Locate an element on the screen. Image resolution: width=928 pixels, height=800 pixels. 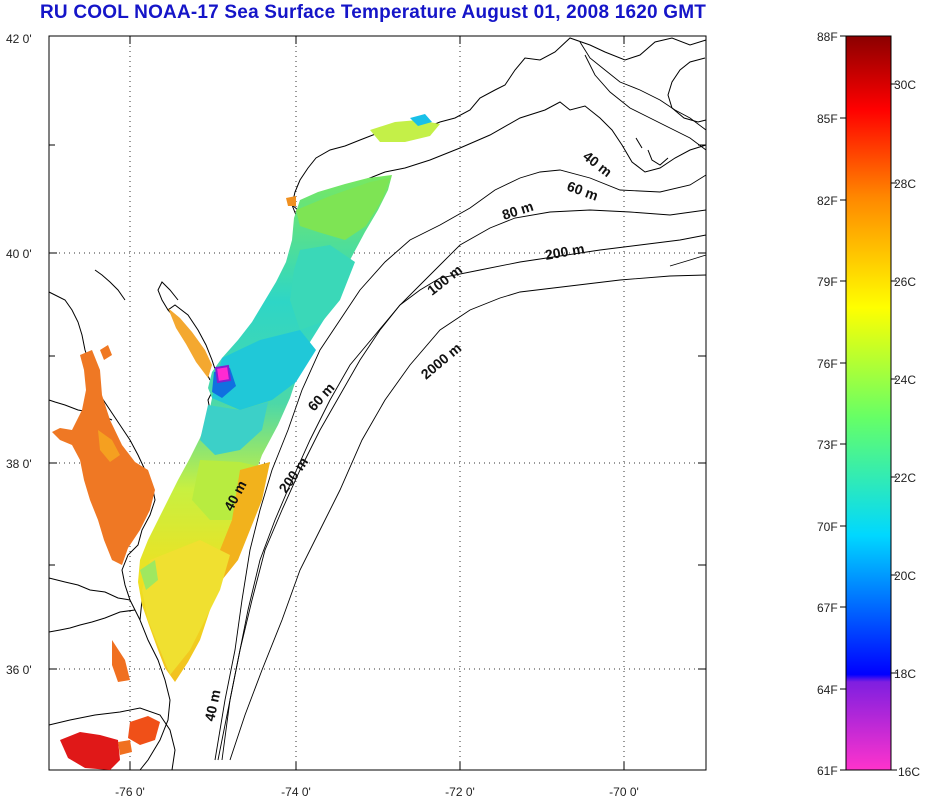
cb-label-24c: 24C is located at coordinates (905, 380).